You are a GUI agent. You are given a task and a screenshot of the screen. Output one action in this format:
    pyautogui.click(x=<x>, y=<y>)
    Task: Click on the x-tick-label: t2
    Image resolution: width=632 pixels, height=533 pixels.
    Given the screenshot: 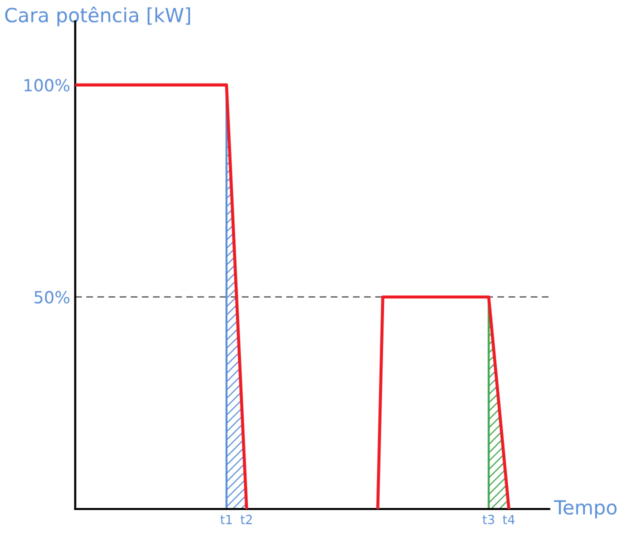 What is the action you would take?
    pyautogui.click(x=246, y=519)
    